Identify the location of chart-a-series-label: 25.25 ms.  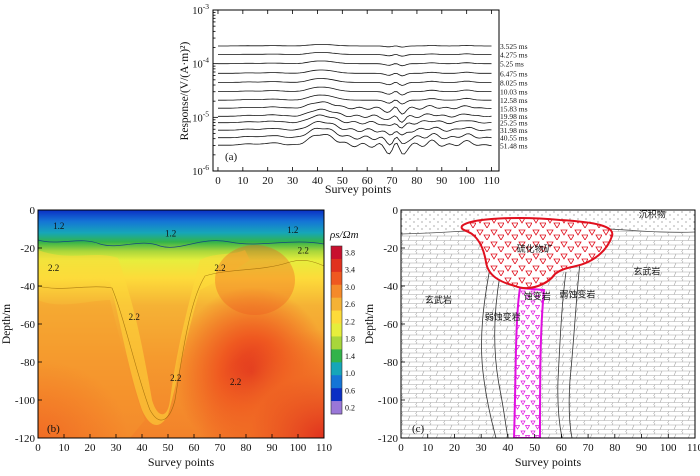
(514, 122).